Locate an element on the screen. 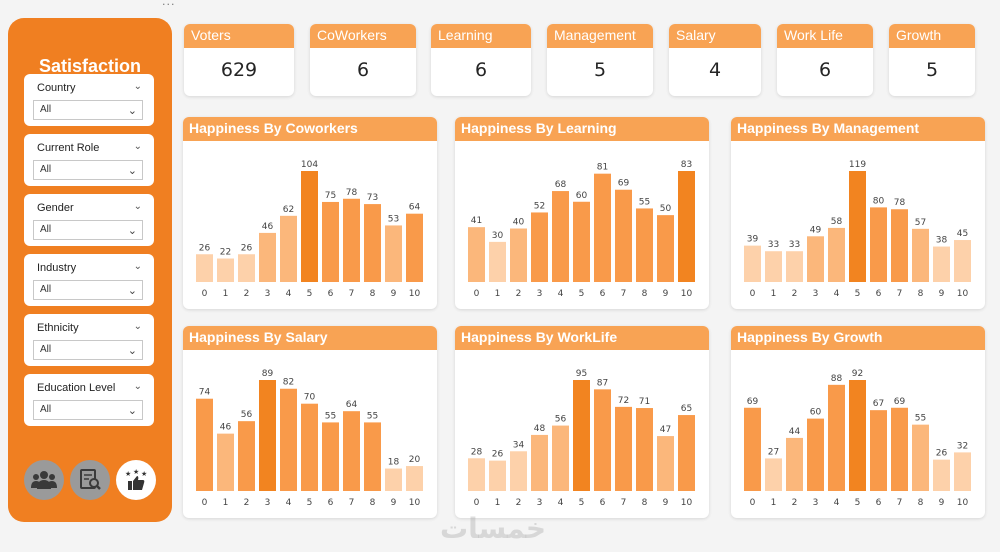 The image size is (1000, 552). chart-title: Happiness By Salary is located at coordinates (310, 338).